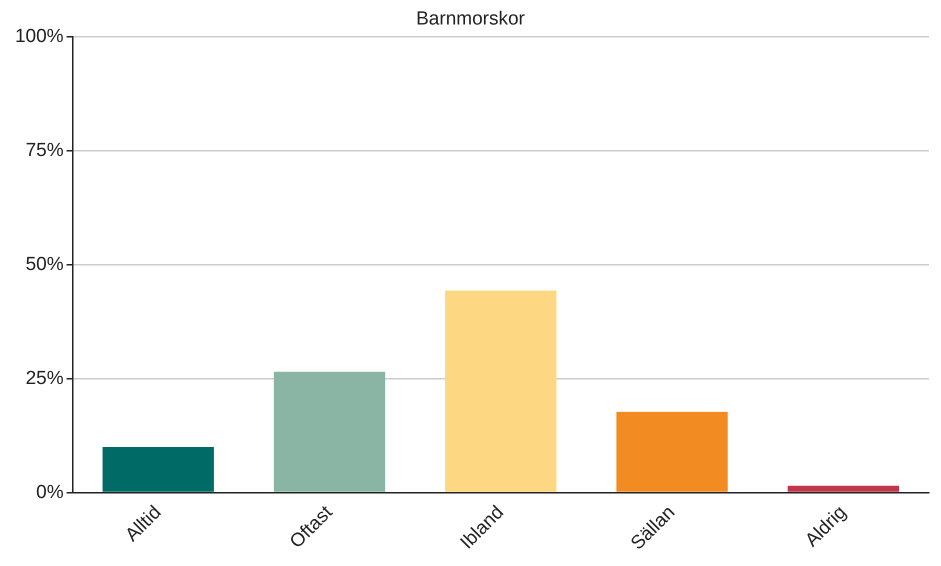 The height and width of the screenshot is (566, 941). I want to click on y-tick-label: 0%, so click(50, 492).